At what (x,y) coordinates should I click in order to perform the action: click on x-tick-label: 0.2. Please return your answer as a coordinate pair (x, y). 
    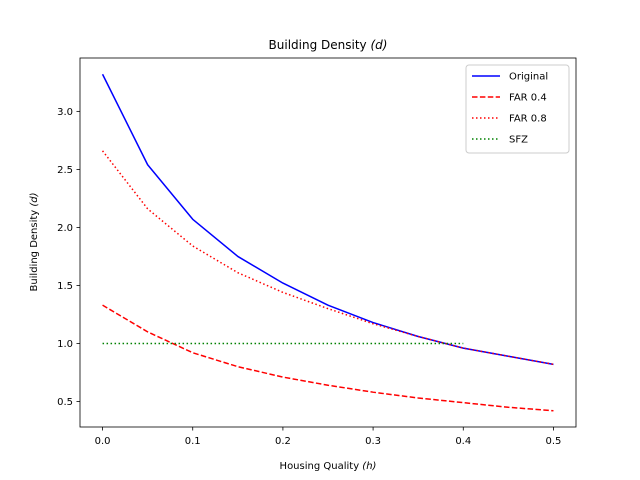
    Looking at the image, I should click on (283, 441).